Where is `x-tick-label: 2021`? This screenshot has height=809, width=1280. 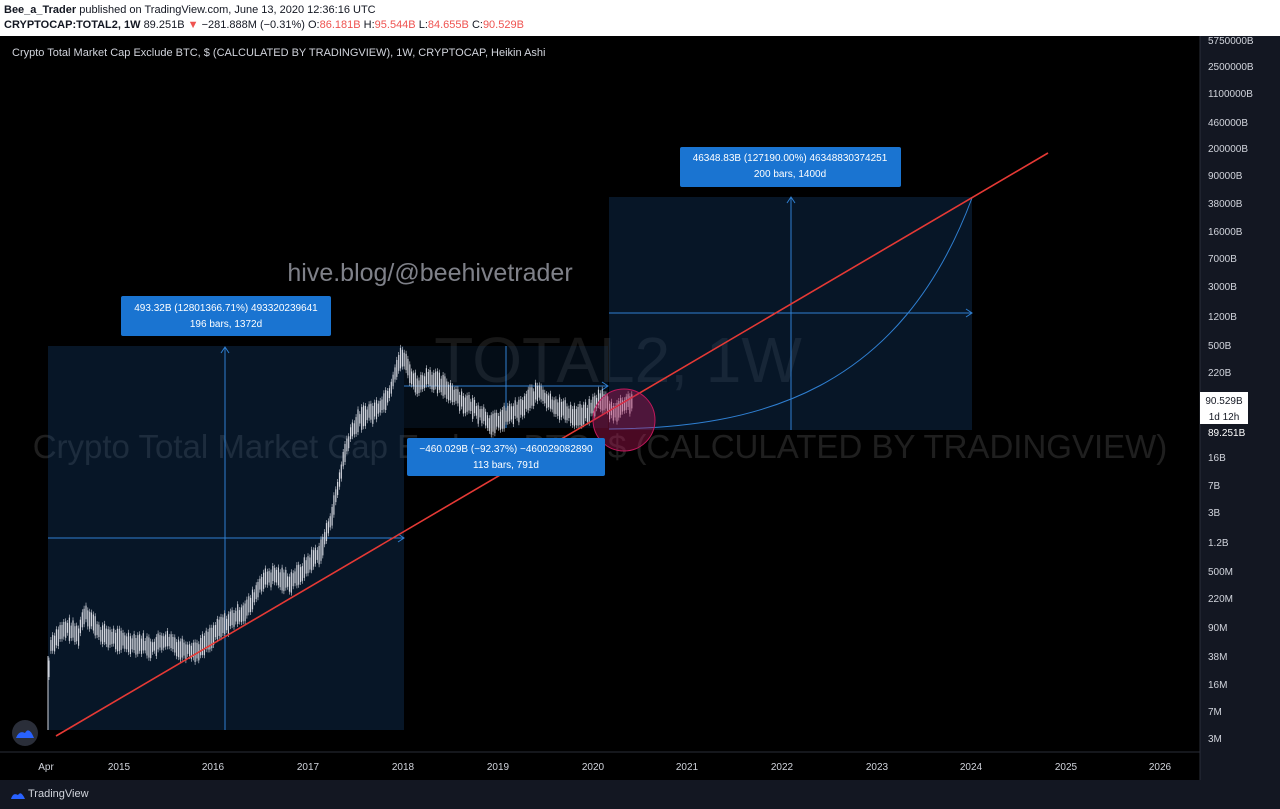 x-tick-label: 2021 is located at coordinates (687, 767).